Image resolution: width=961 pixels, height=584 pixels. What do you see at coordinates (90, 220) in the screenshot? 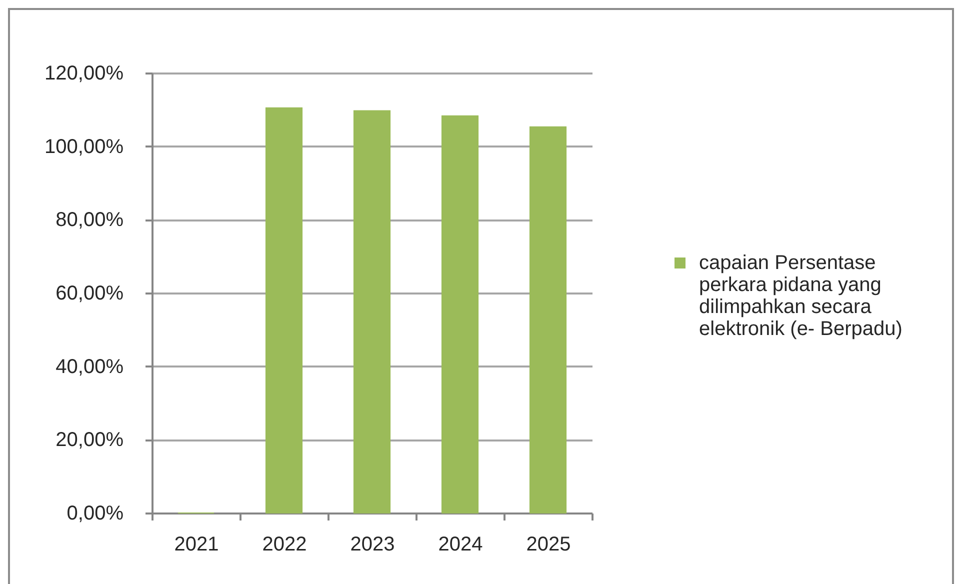
I see `y-tick-label: 80,00%` at bounding box center [90, 220].